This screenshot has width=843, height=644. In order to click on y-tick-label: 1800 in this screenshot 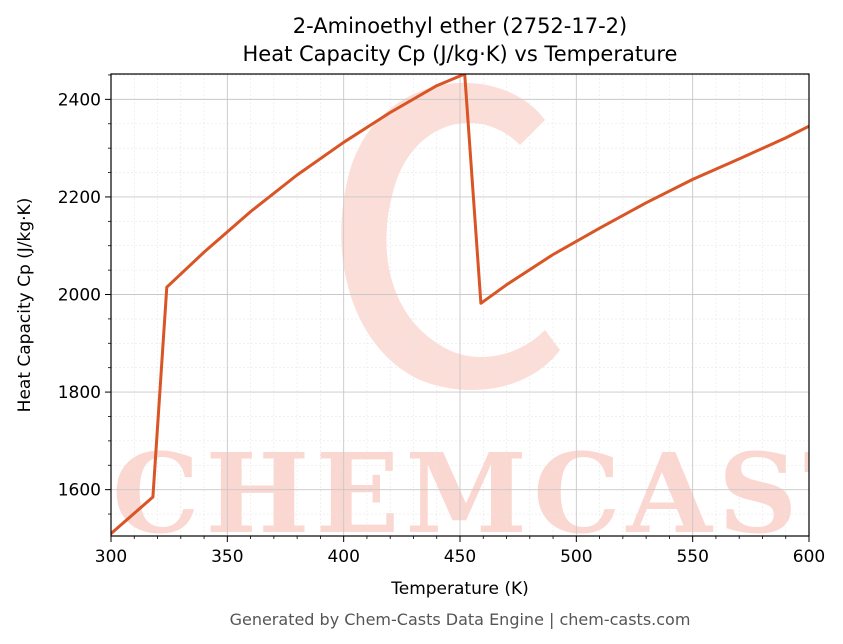, I will do `click(79, 393)`.